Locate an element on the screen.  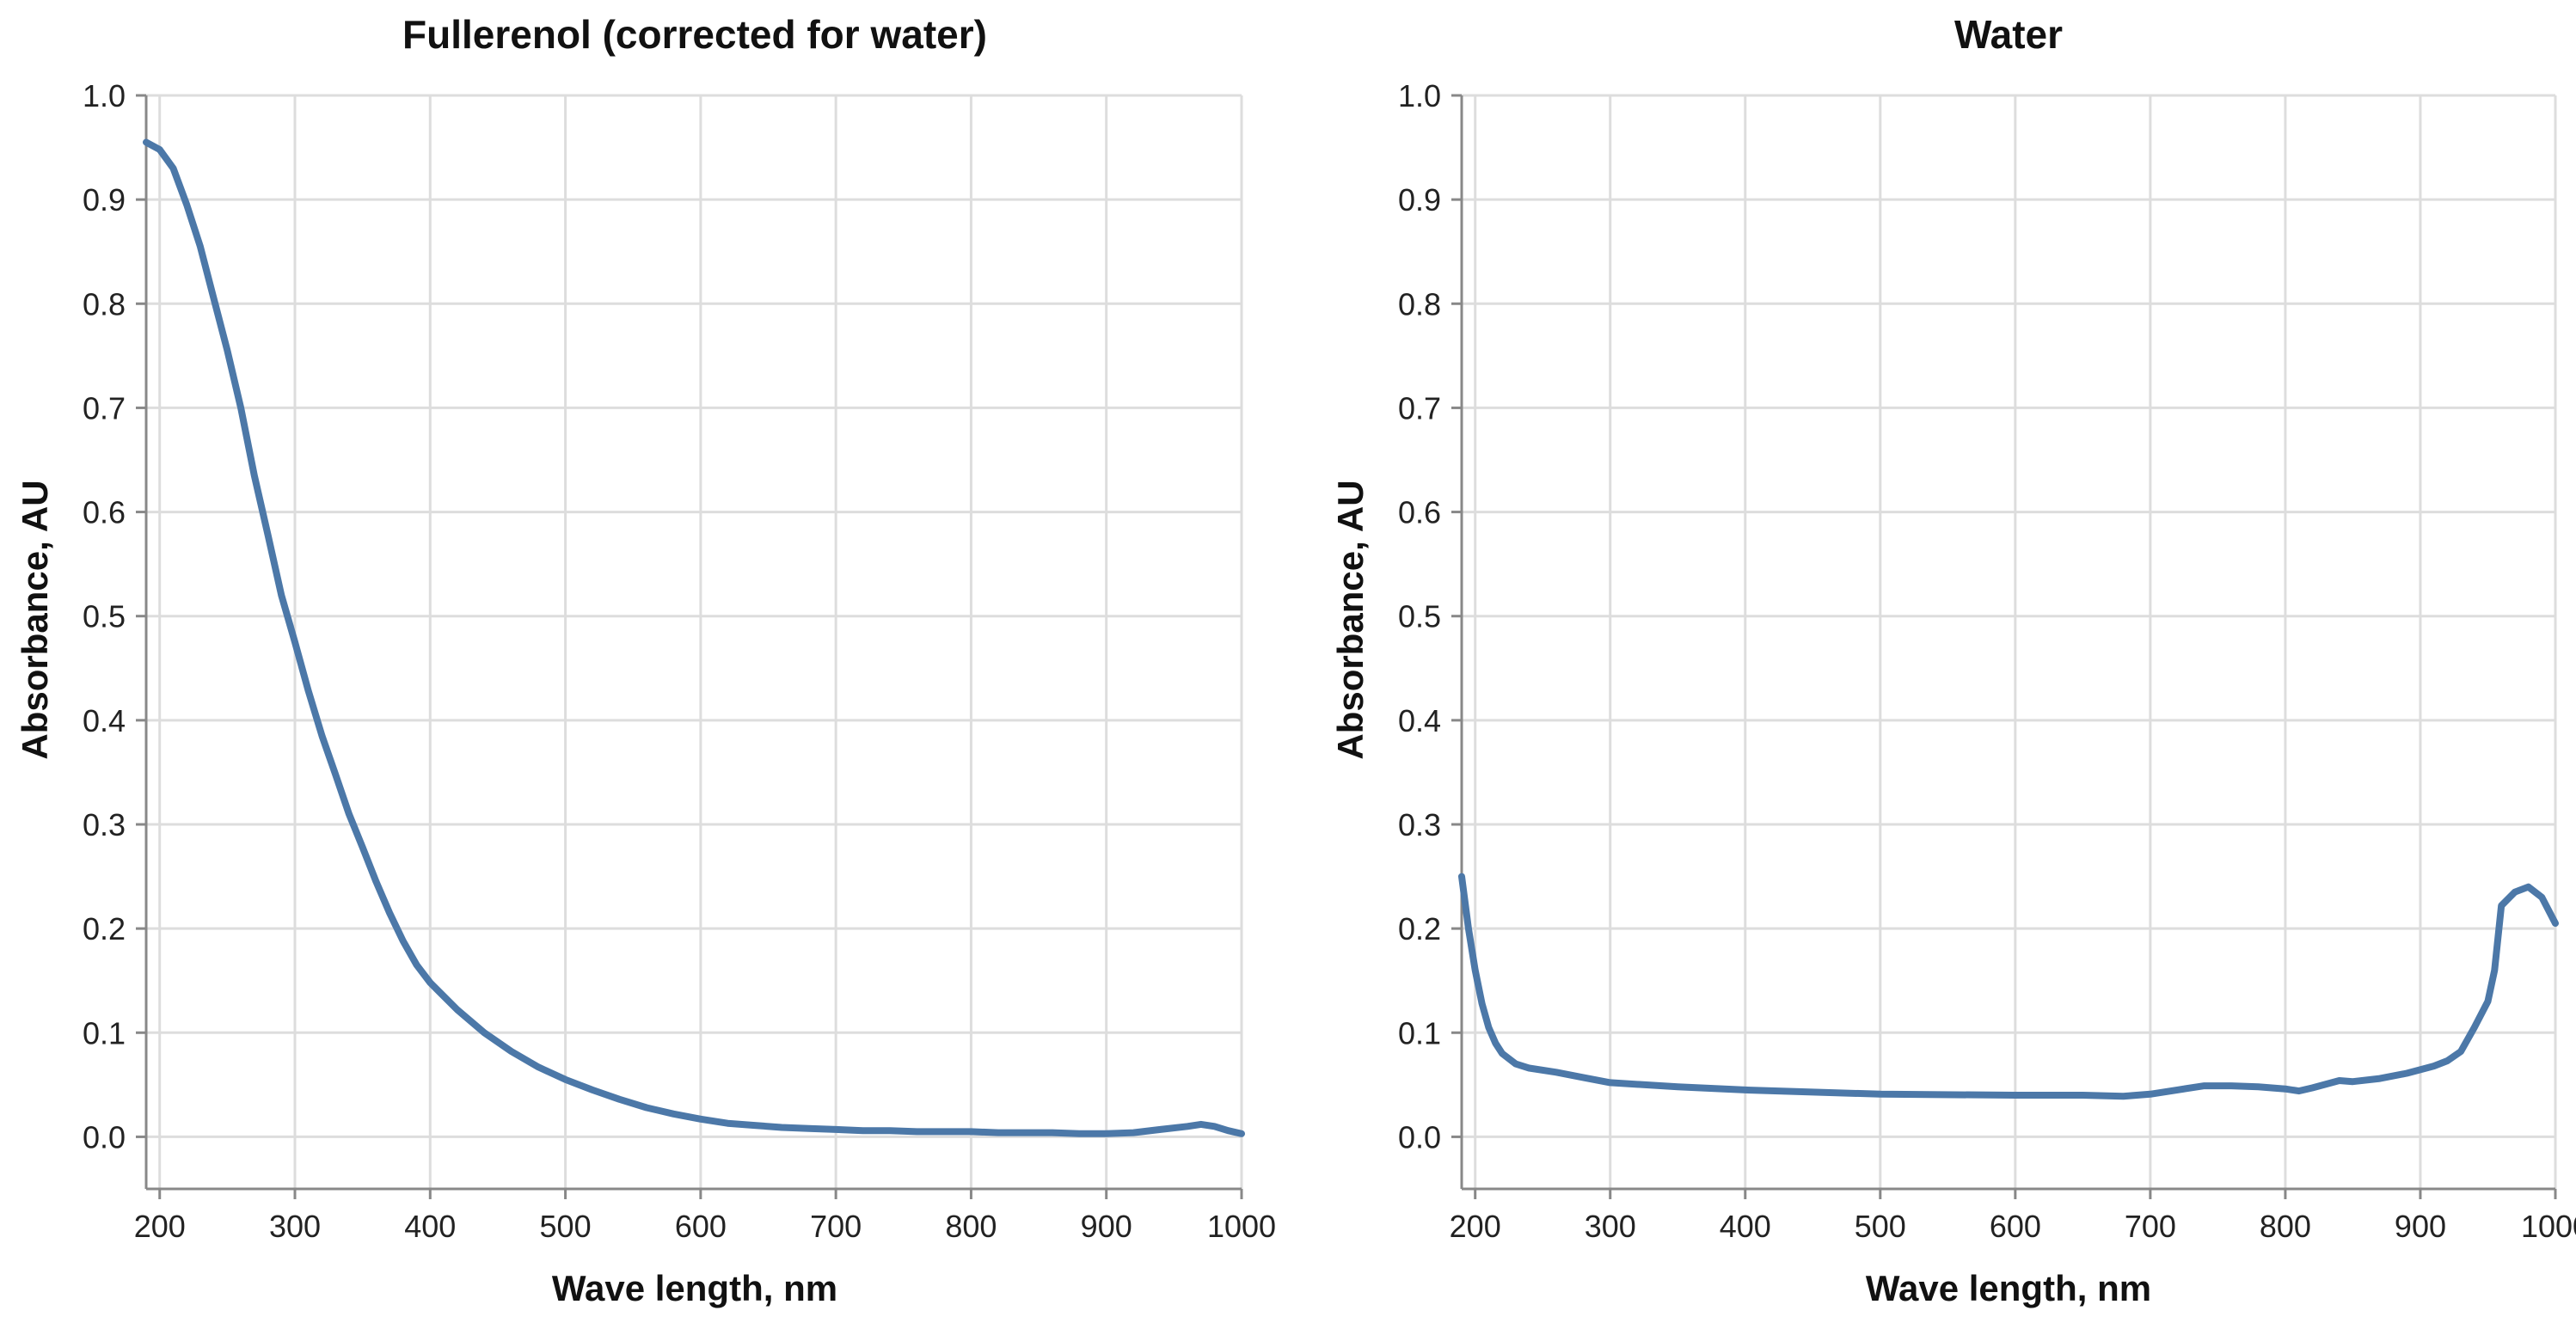
series-line is located at coordinates (2008, 986).